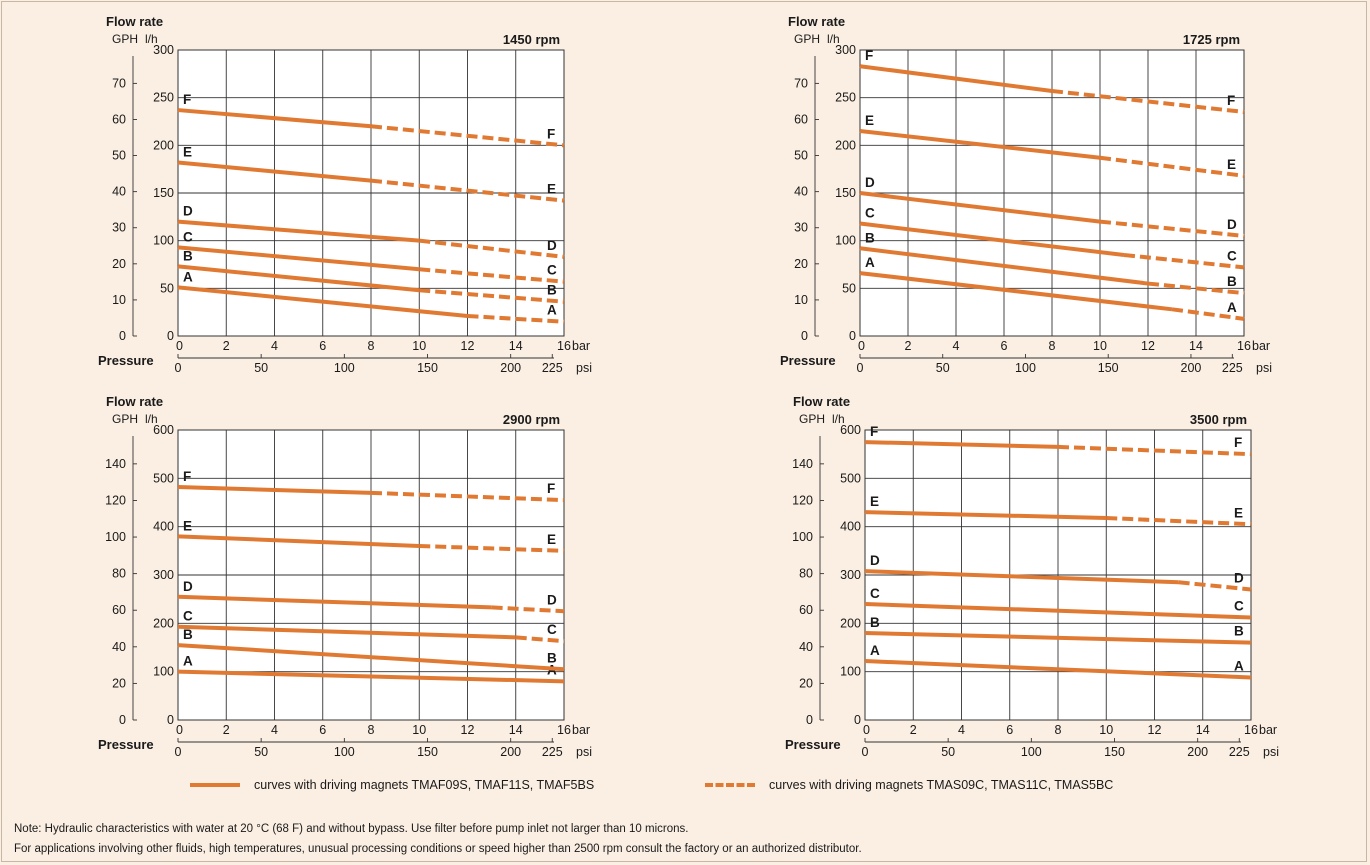 Image resolution: width=1370 pixels, height=865 pixels. What do you see at coordinates (850, 430) in the screenshot?
I see `lh-tick-label: 600` at bounding box center [850, 430].